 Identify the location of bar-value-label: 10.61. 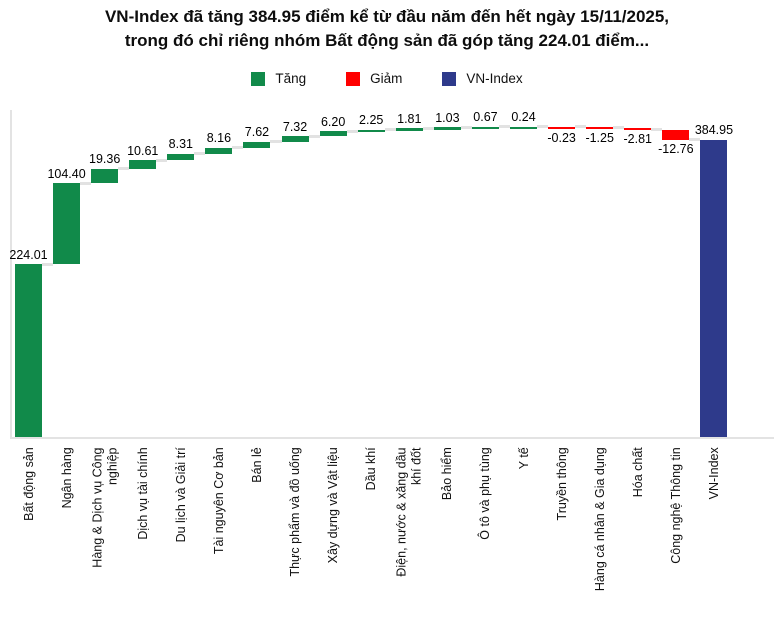
(143, 150).